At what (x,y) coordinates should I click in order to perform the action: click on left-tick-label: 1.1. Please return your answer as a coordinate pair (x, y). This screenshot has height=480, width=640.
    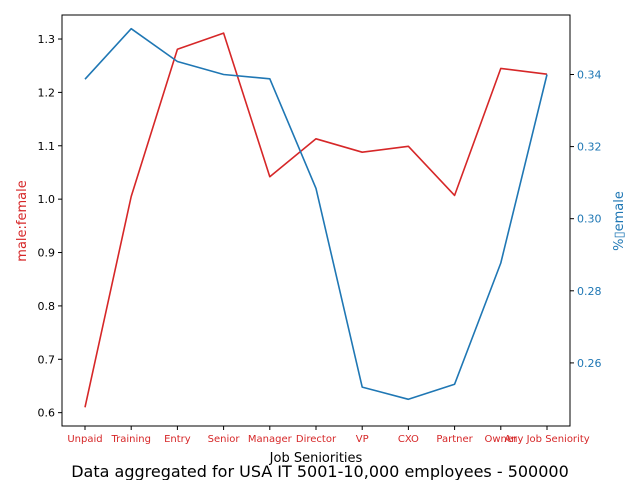
    Looking at the image, I should click on (47, 146).